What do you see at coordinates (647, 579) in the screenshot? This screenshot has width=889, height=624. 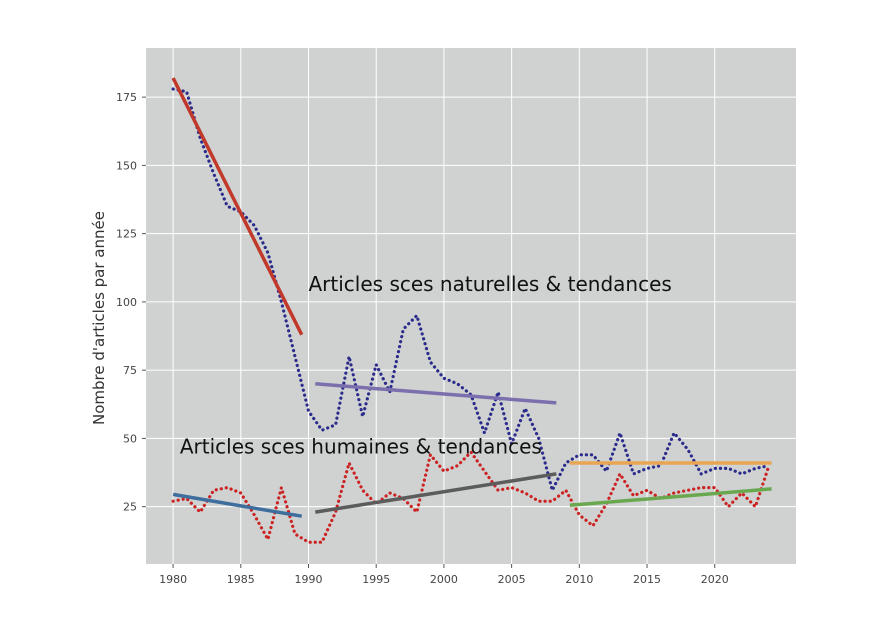 I see `x-tick-label: 2015` at bounding box center [647, 579].